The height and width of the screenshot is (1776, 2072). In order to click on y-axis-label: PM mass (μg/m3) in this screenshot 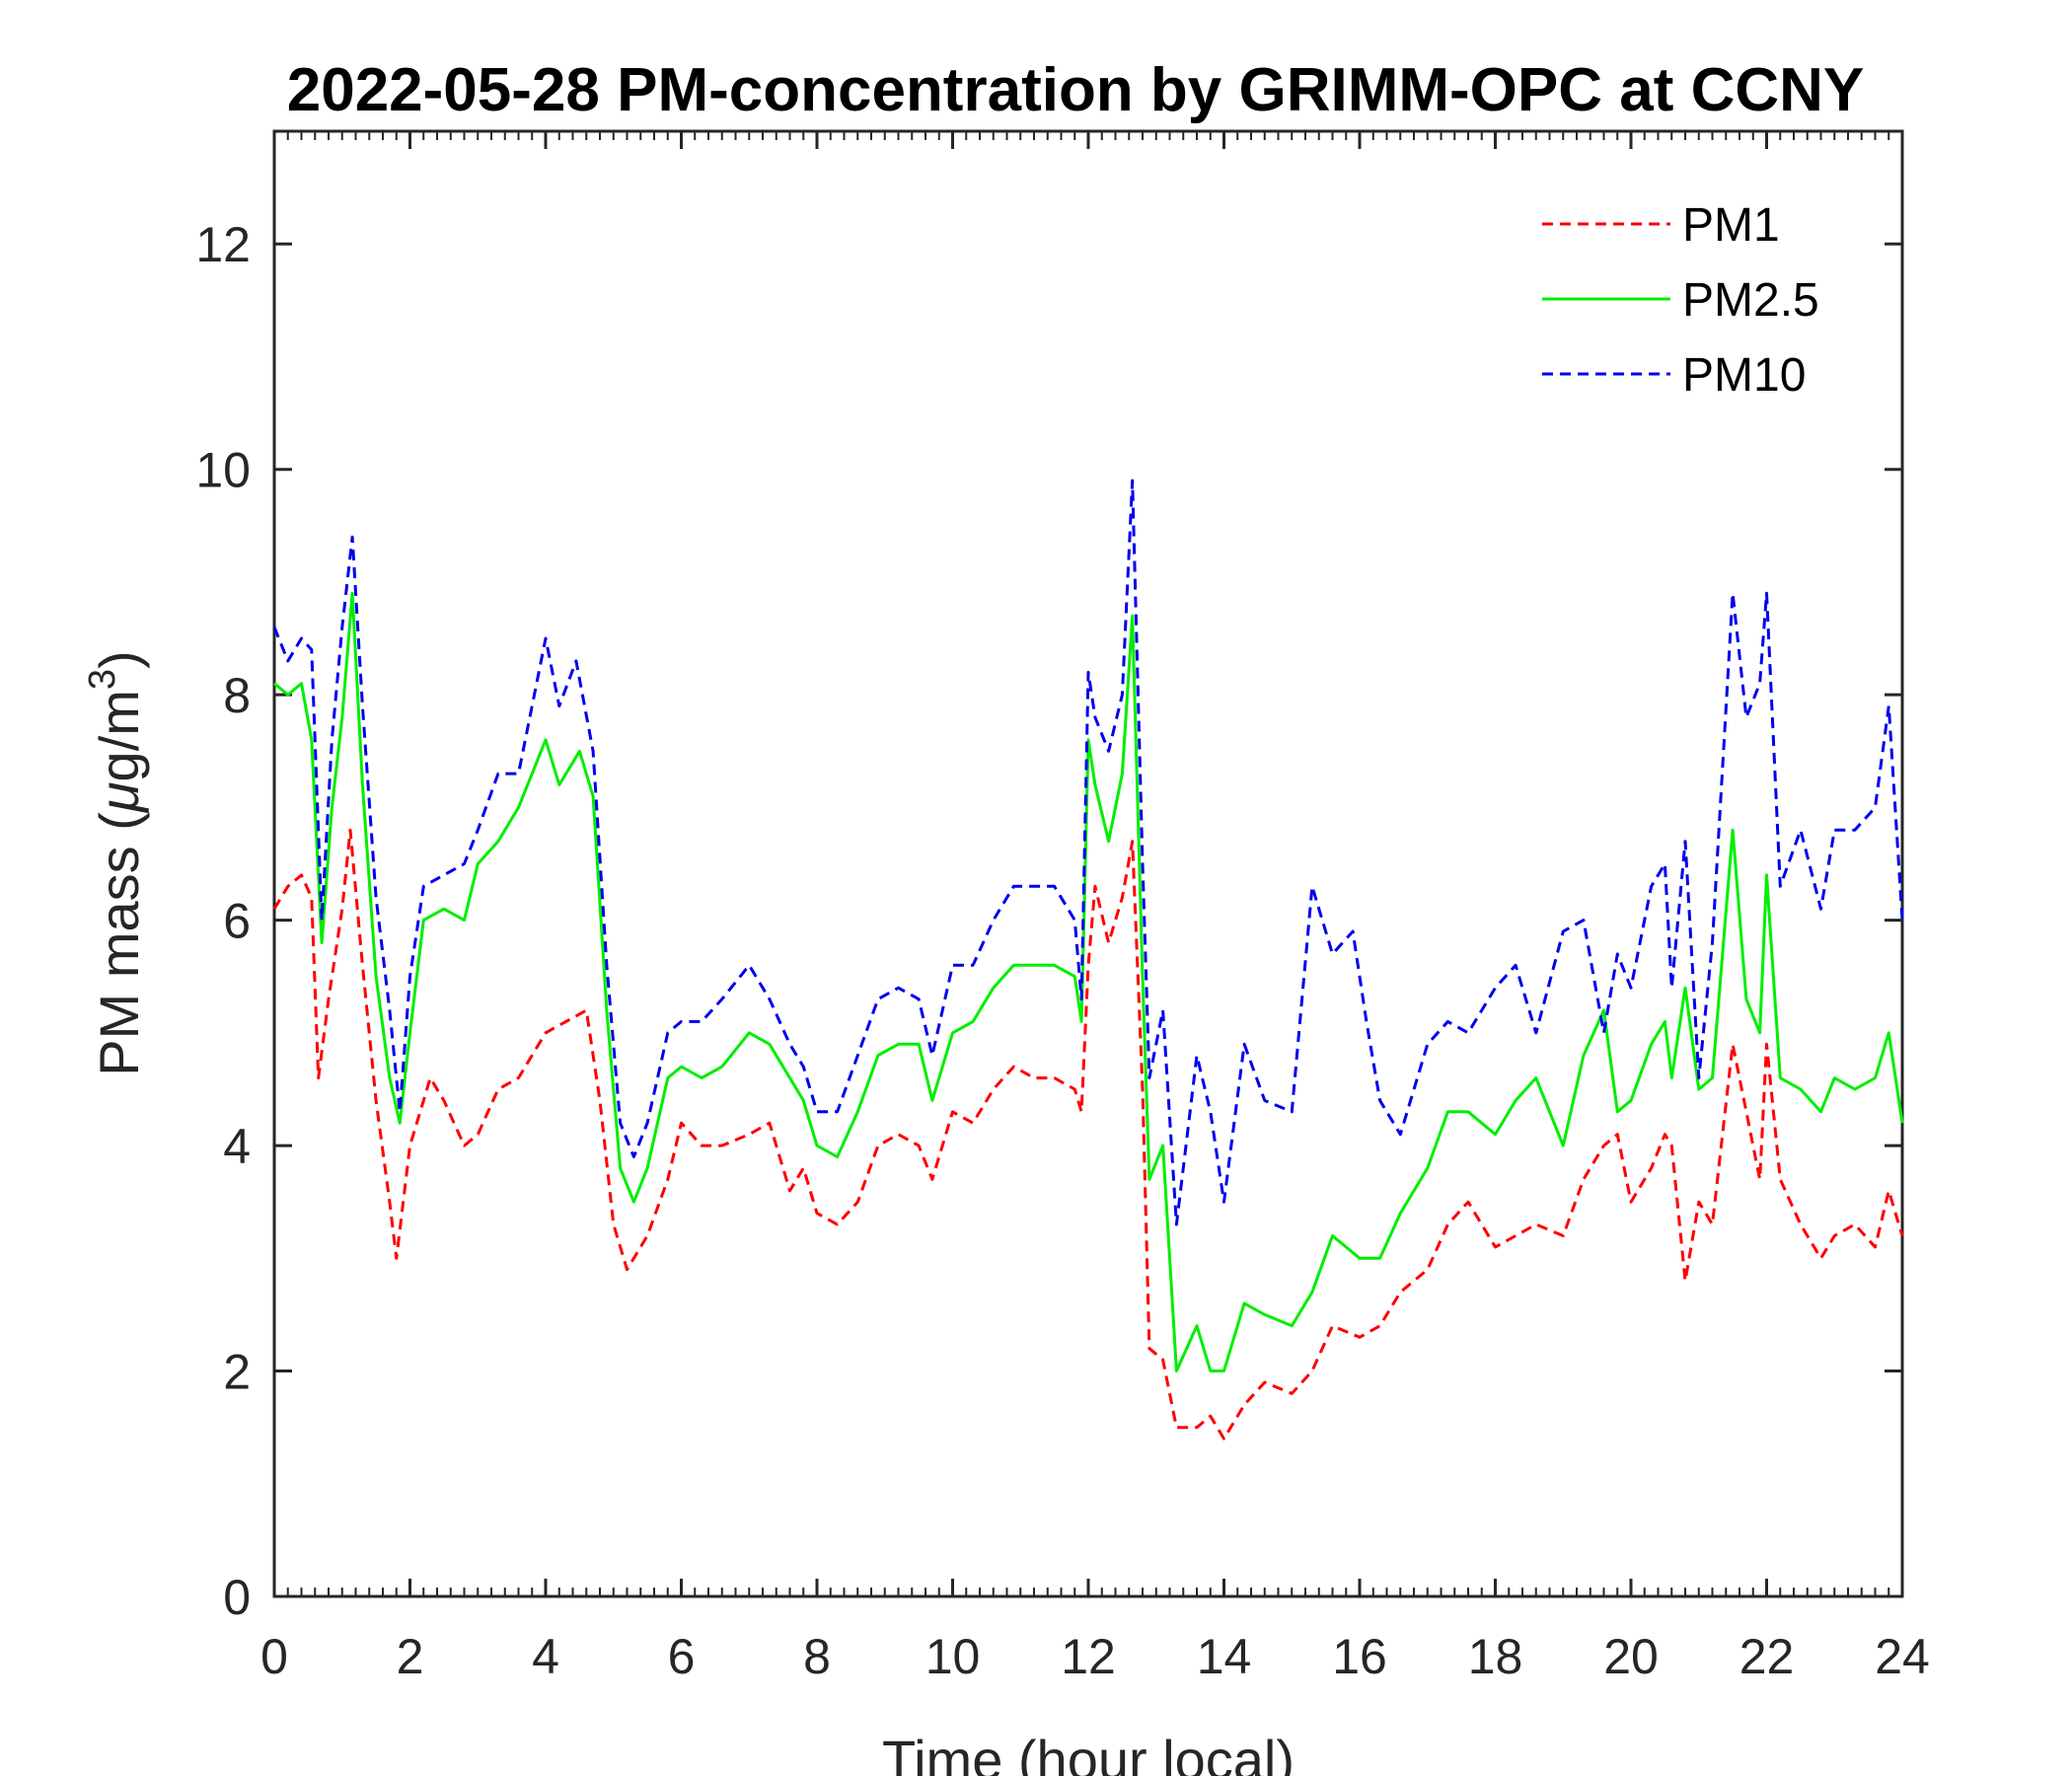, I will do `click(116, 863)`.